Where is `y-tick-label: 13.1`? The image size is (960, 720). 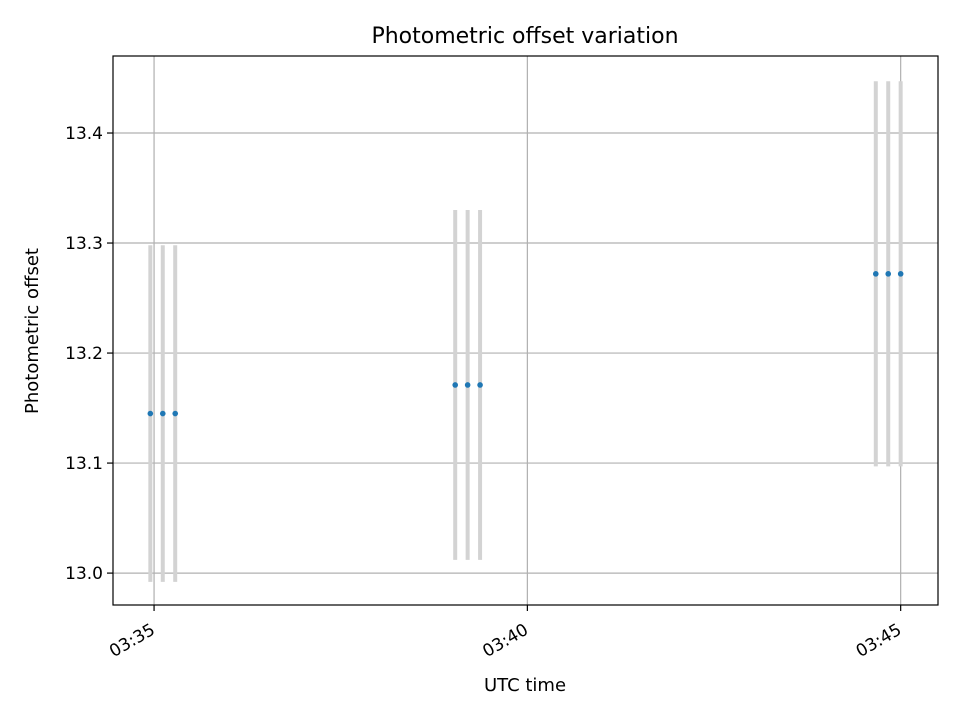
y-tick-label: 13.1 is located at coordinates (84, 464).